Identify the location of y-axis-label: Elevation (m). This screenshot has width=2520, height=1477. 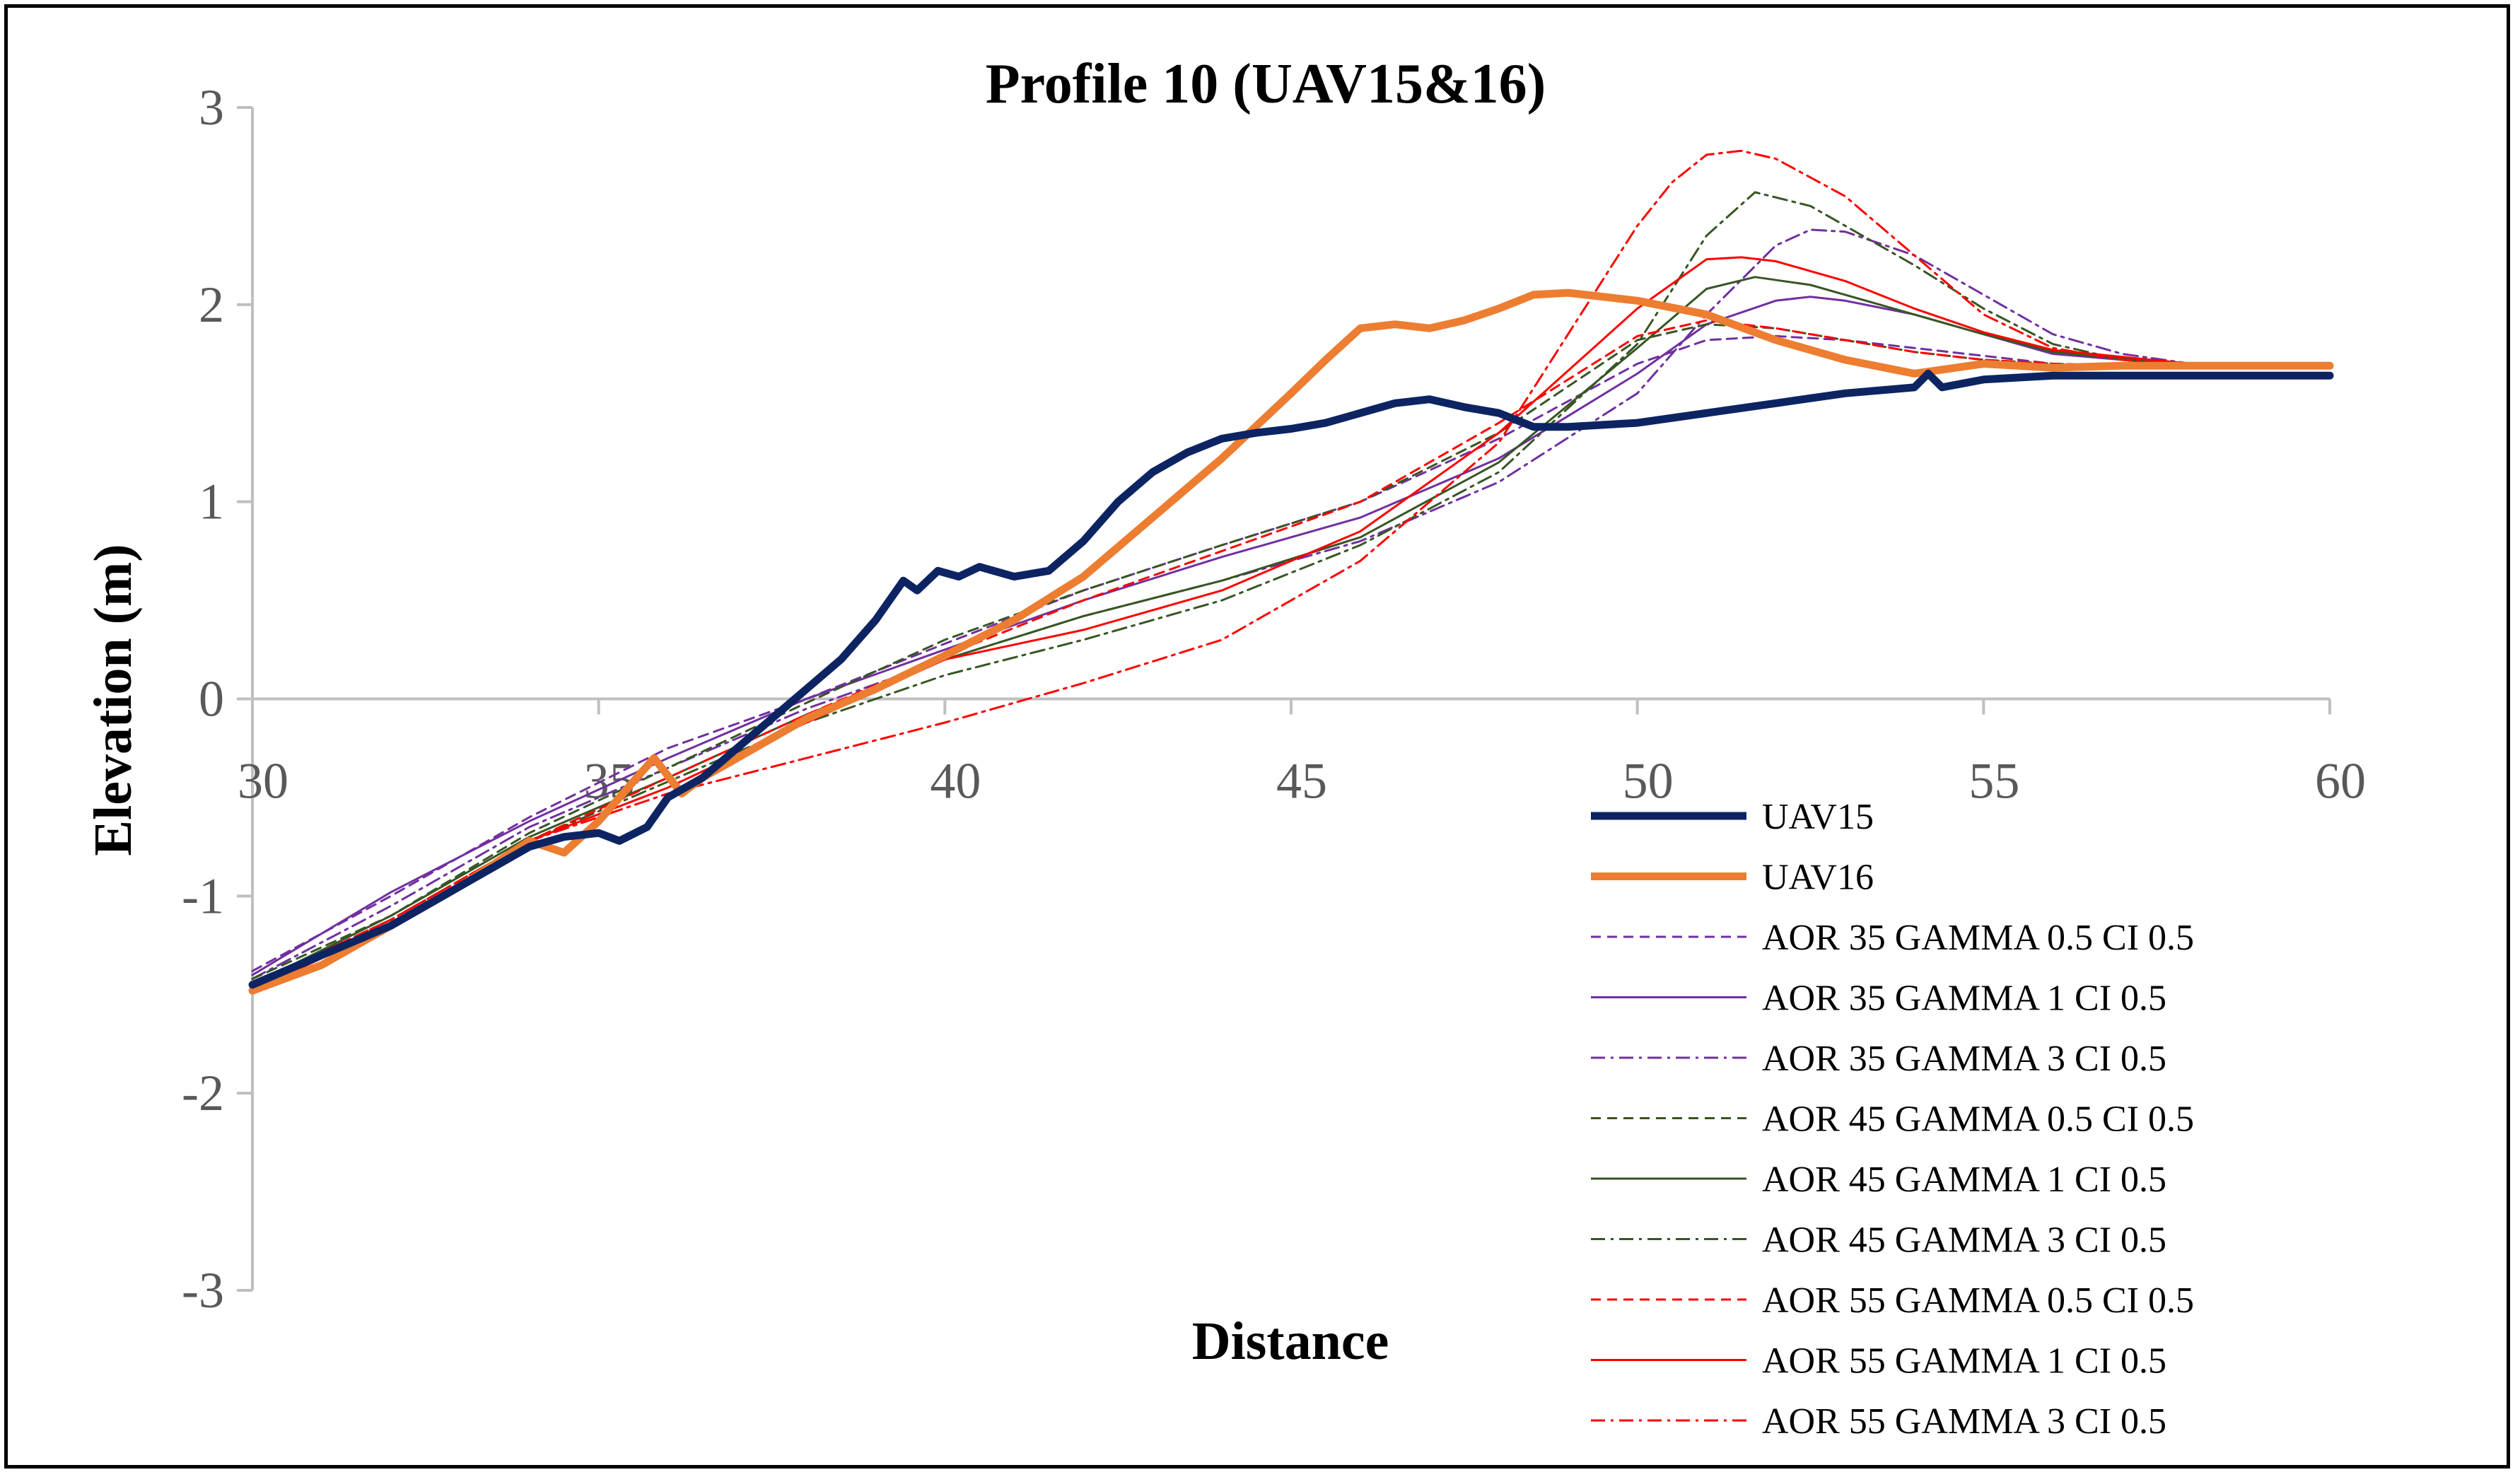
(113, 700).